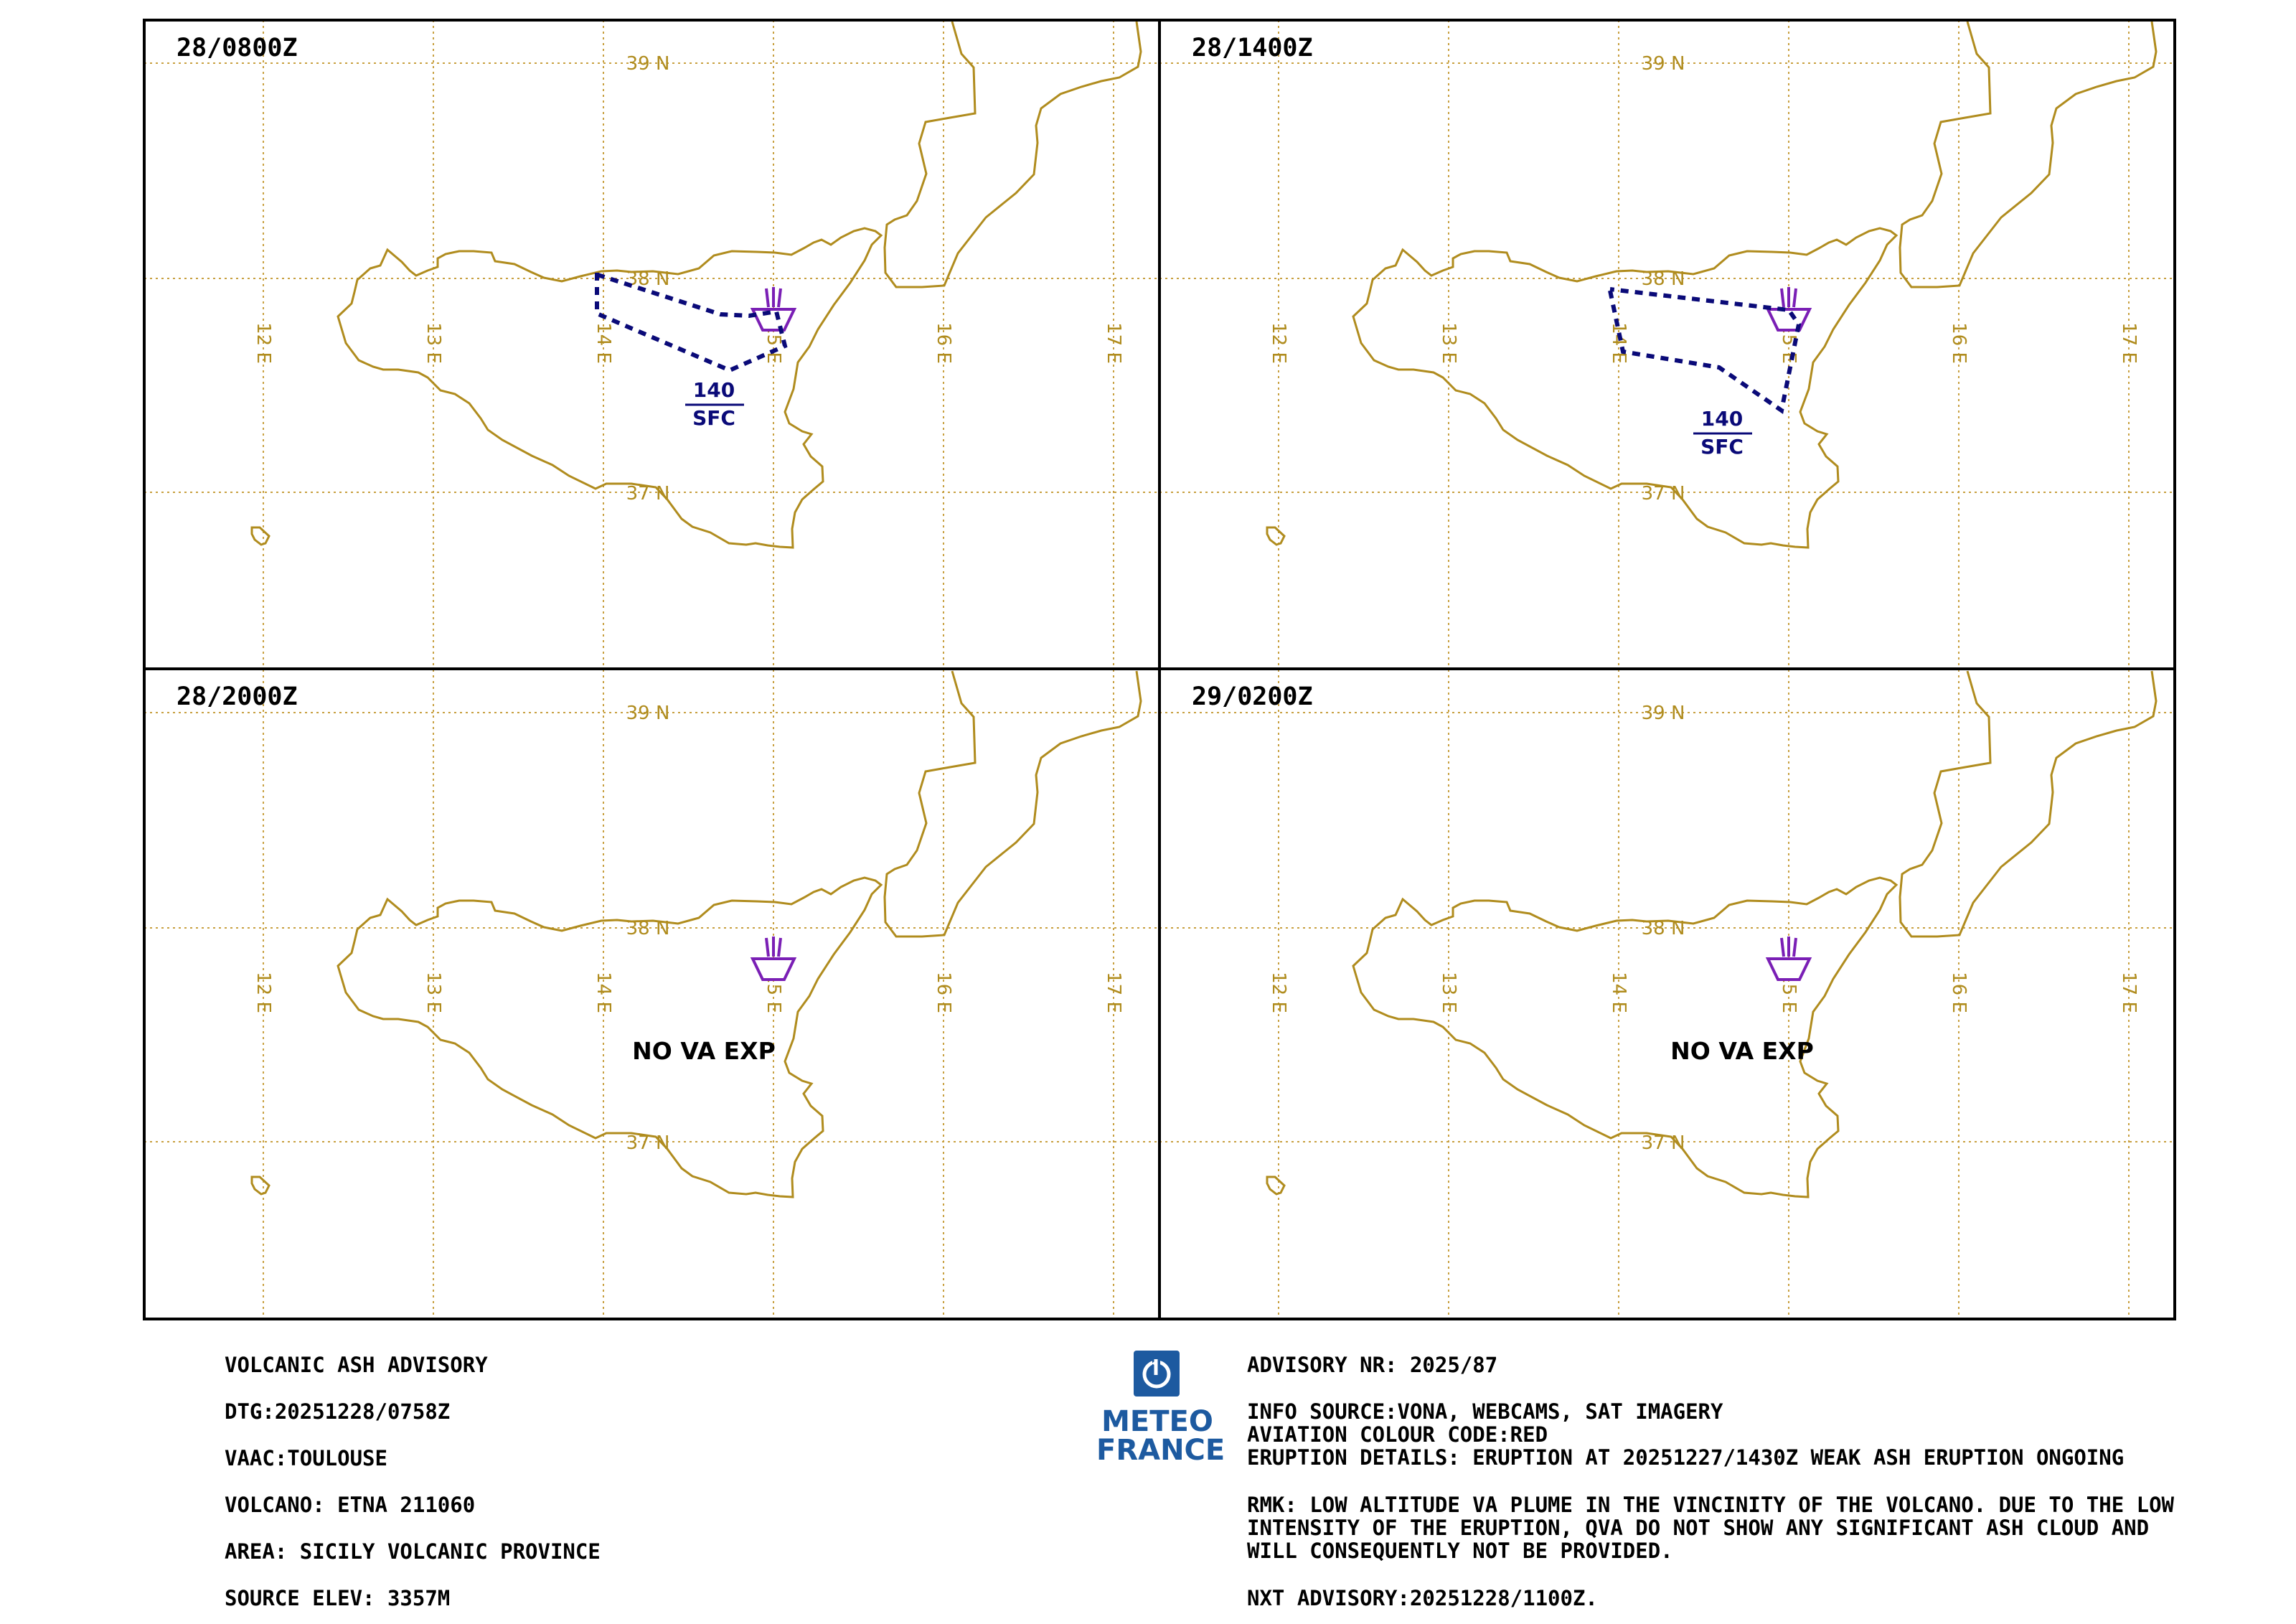 The width and height of the screenshot is (2296, 1624). Describe the element at coordinates (357, 1365) in the screenshot. I see `advisory-title: VOLCANIC ASH ADVISORY` at that location.